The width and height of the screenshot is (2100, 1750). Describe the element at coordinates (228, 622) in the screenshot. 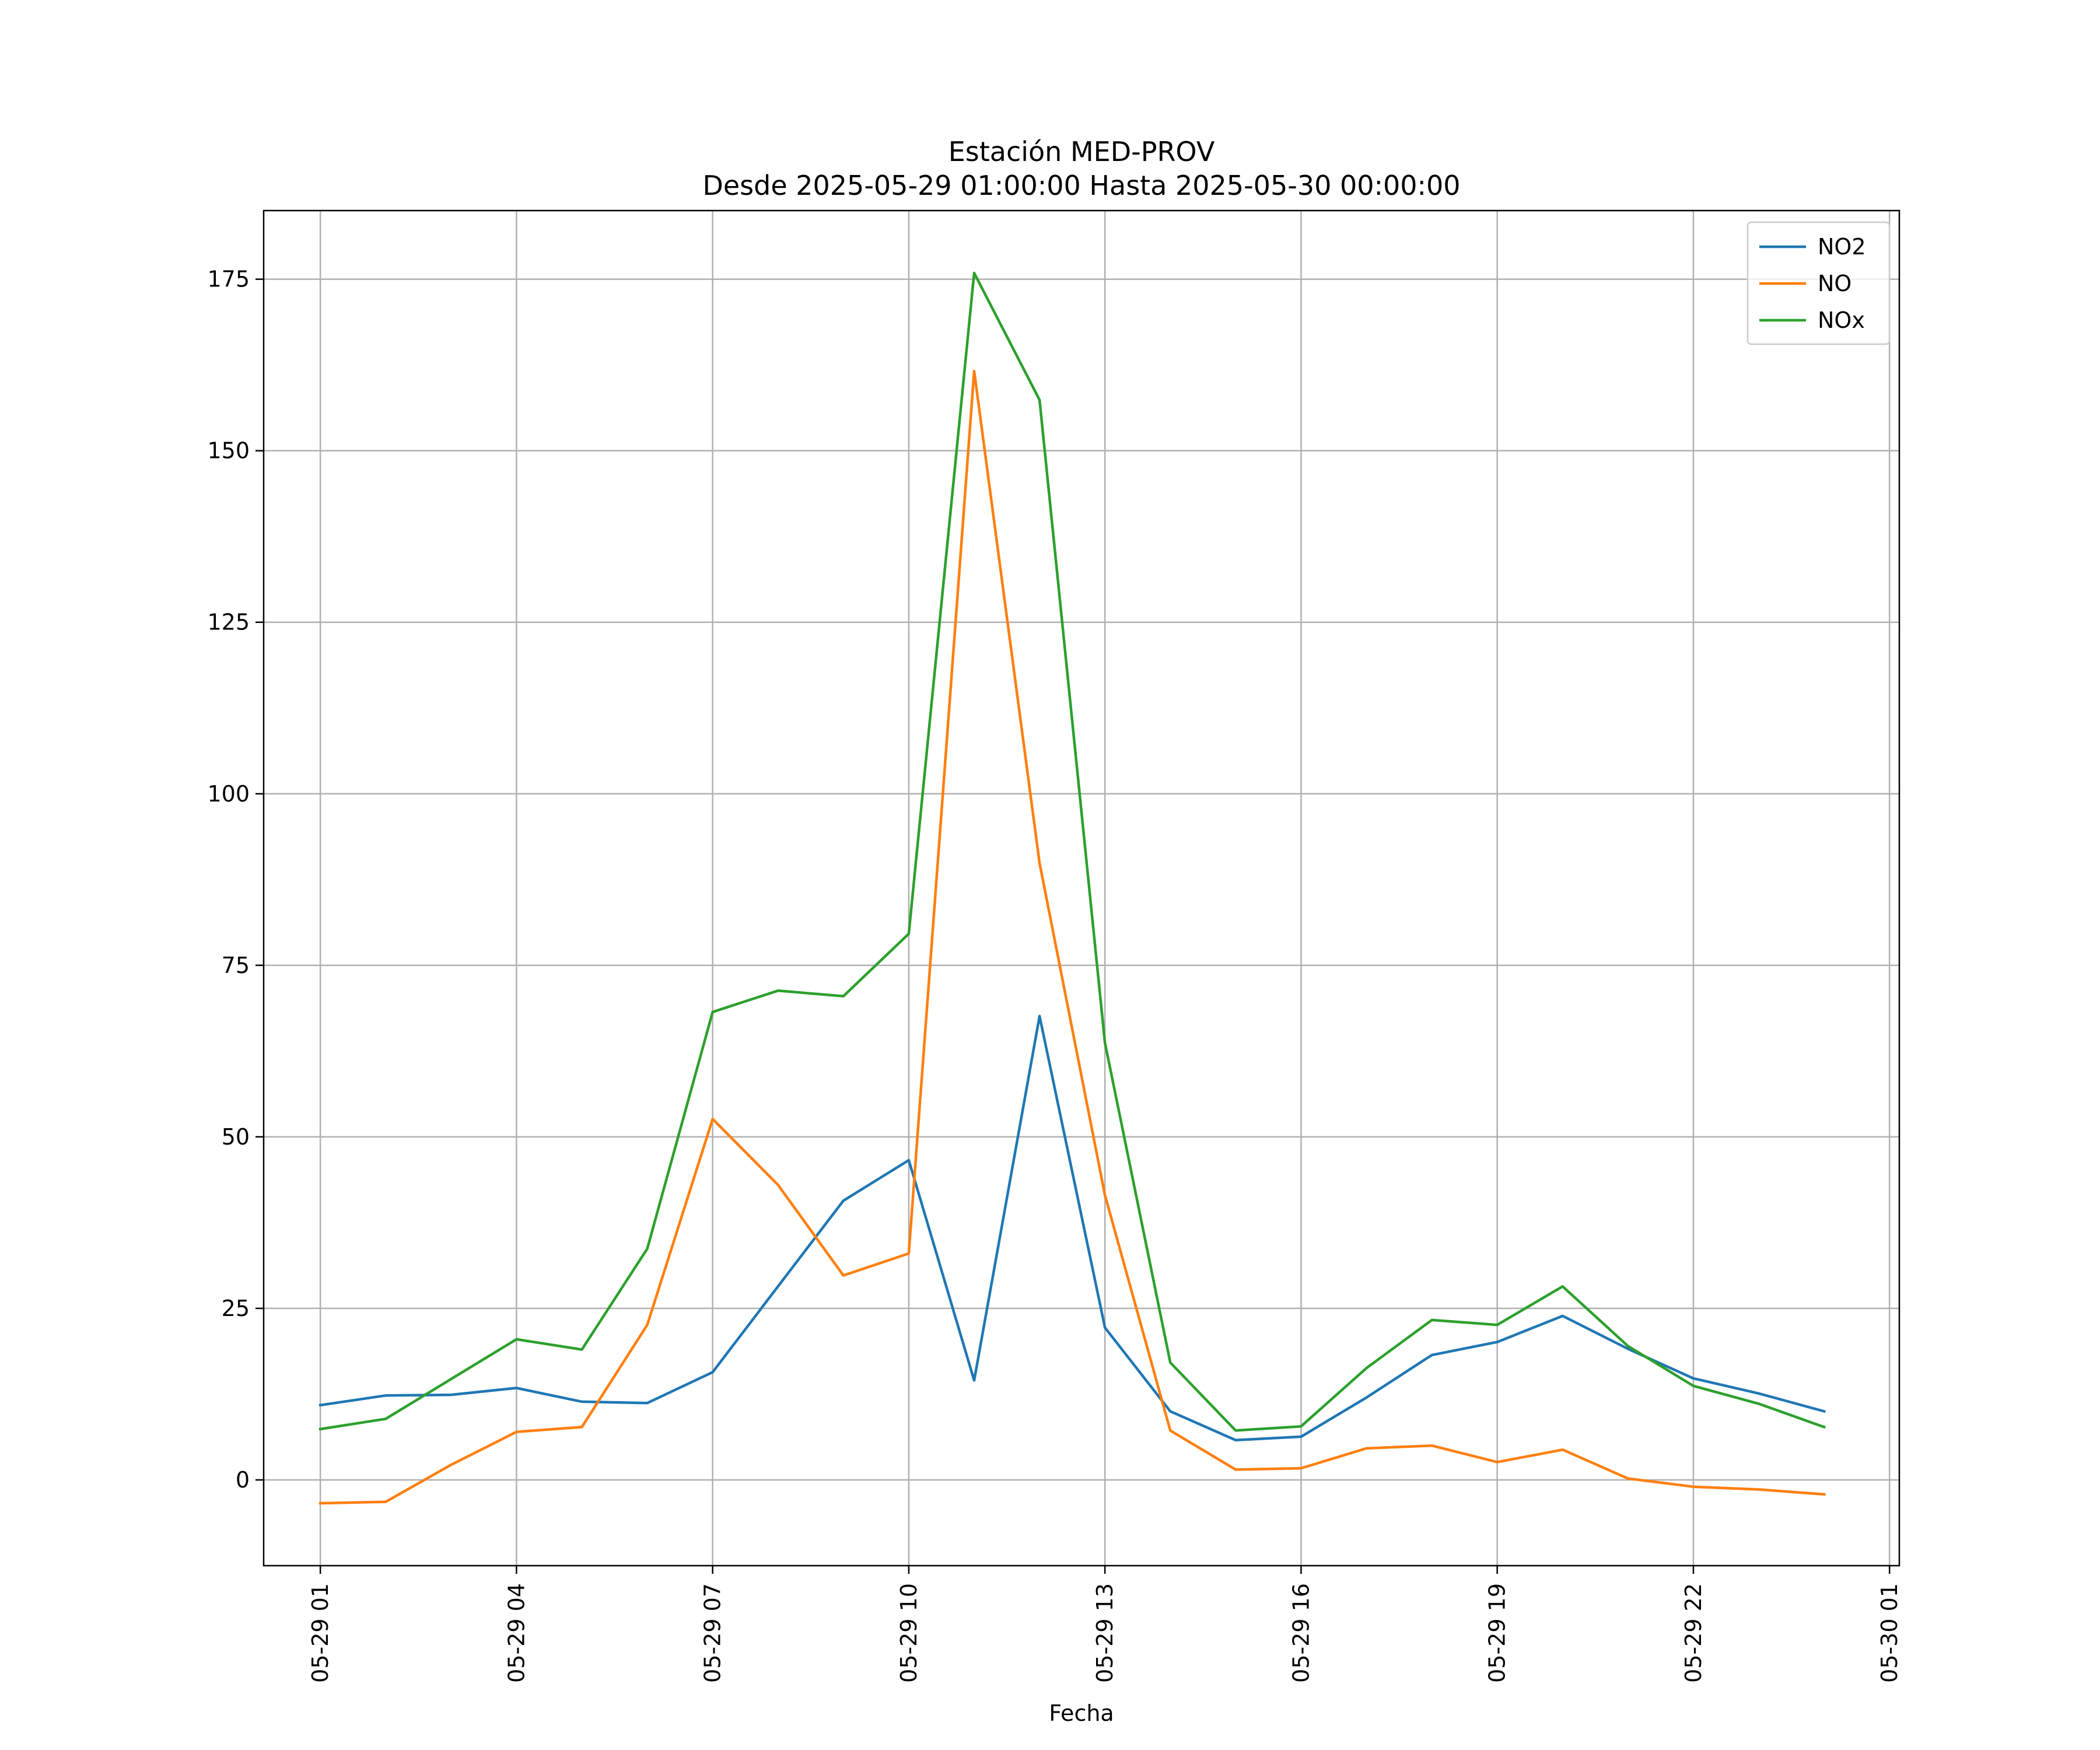

I see `y-tick-label: 125` at that location.